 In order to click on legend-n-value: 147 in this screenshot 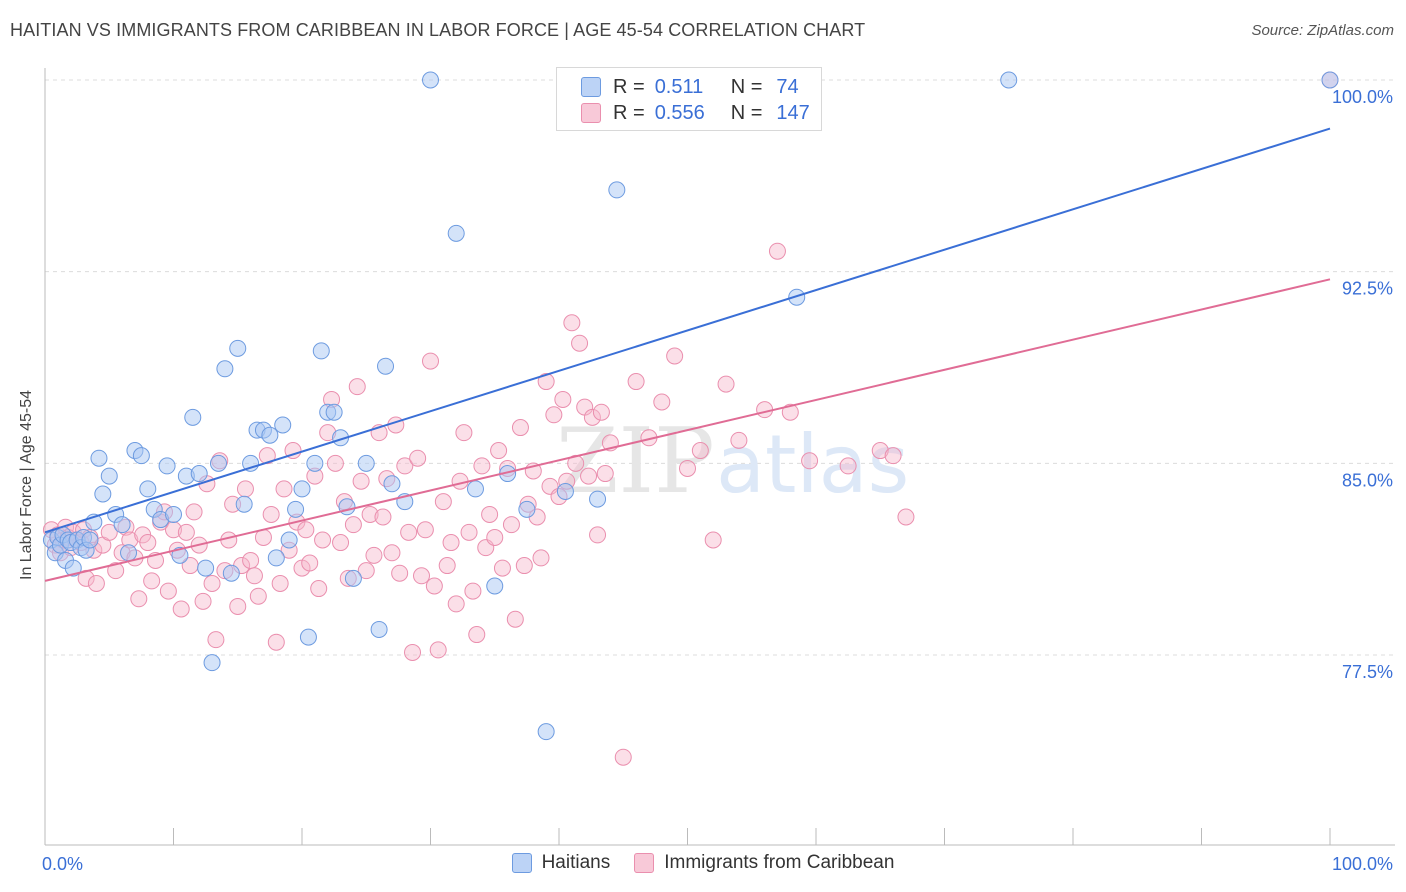, I will do `click(793, 112)`.